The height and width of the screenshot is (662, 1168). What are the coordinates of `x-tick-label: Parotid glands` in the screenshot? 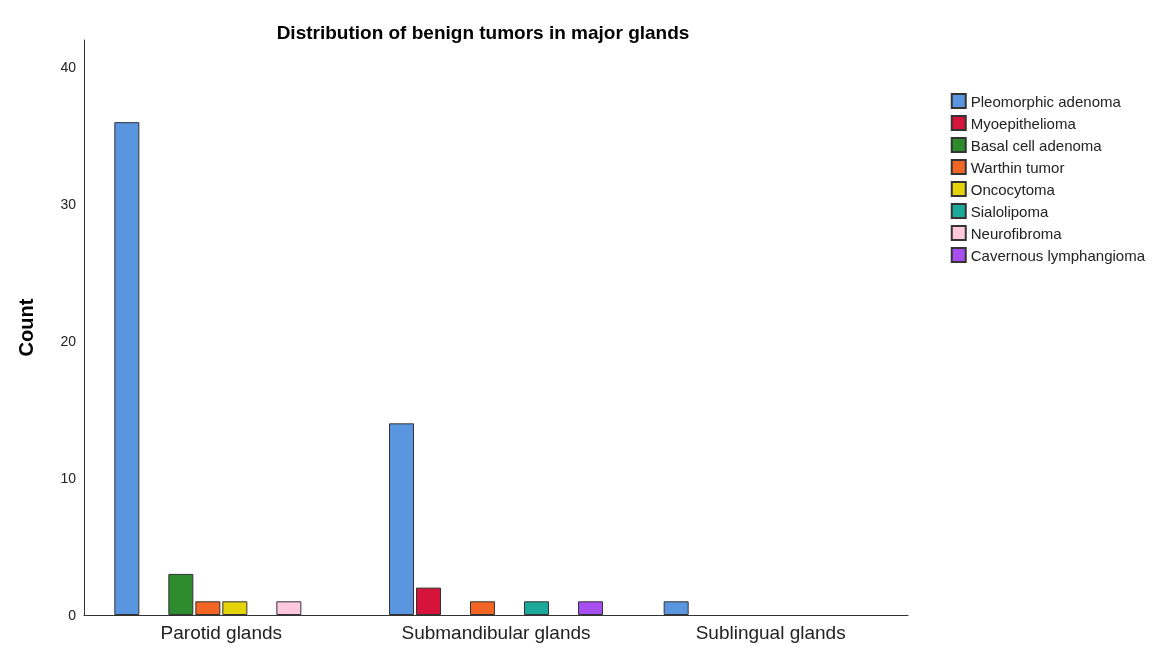 It's located at (221, 632).